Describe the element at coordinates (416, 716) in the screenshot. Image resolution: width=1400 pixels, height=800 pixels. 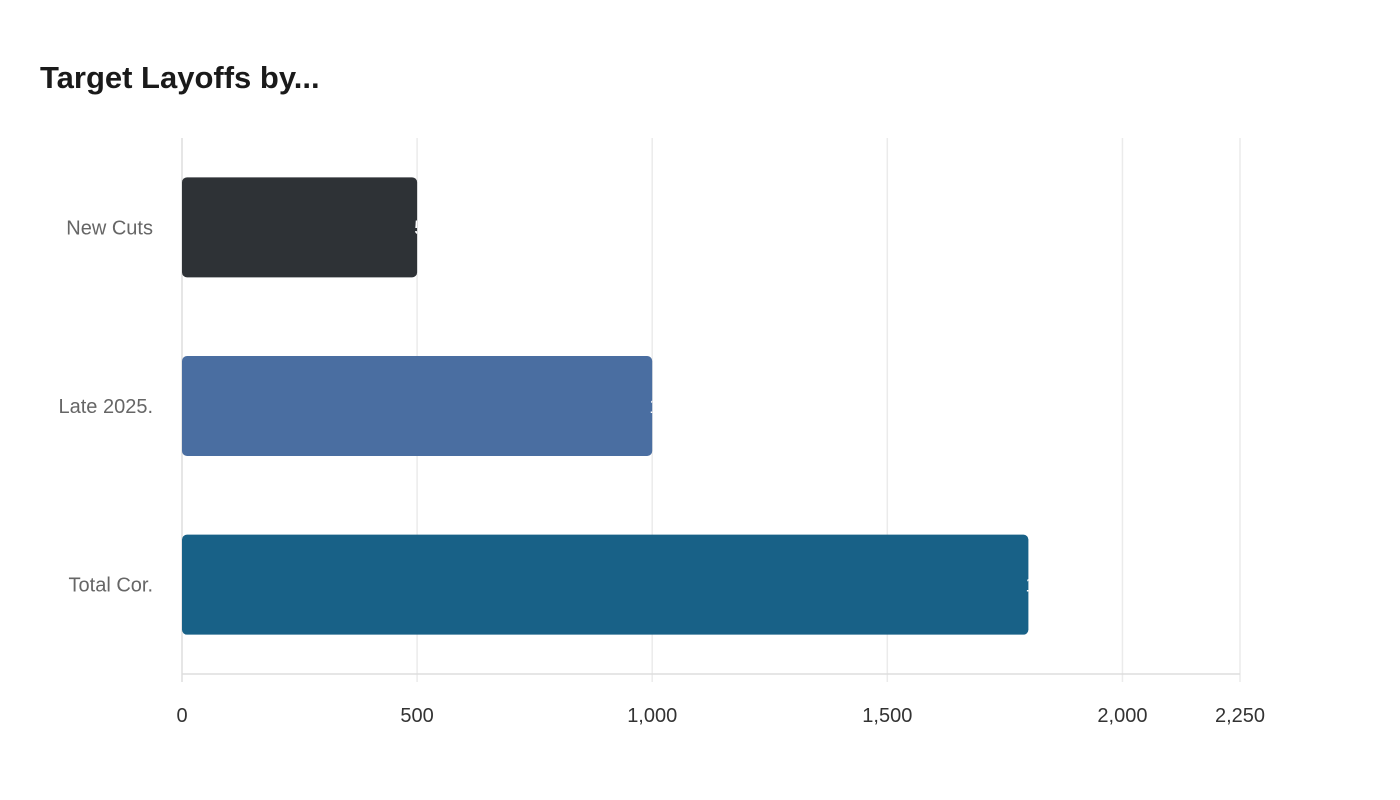
I see `x-tick-label: 500` at that location.